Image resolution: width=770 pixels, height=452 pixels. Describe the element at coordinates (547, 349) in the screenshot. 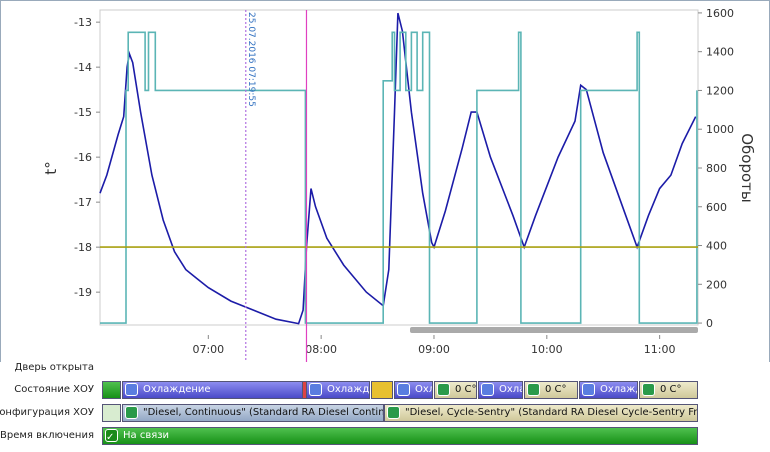

I see `x-tick-label: 10:00` at that location.